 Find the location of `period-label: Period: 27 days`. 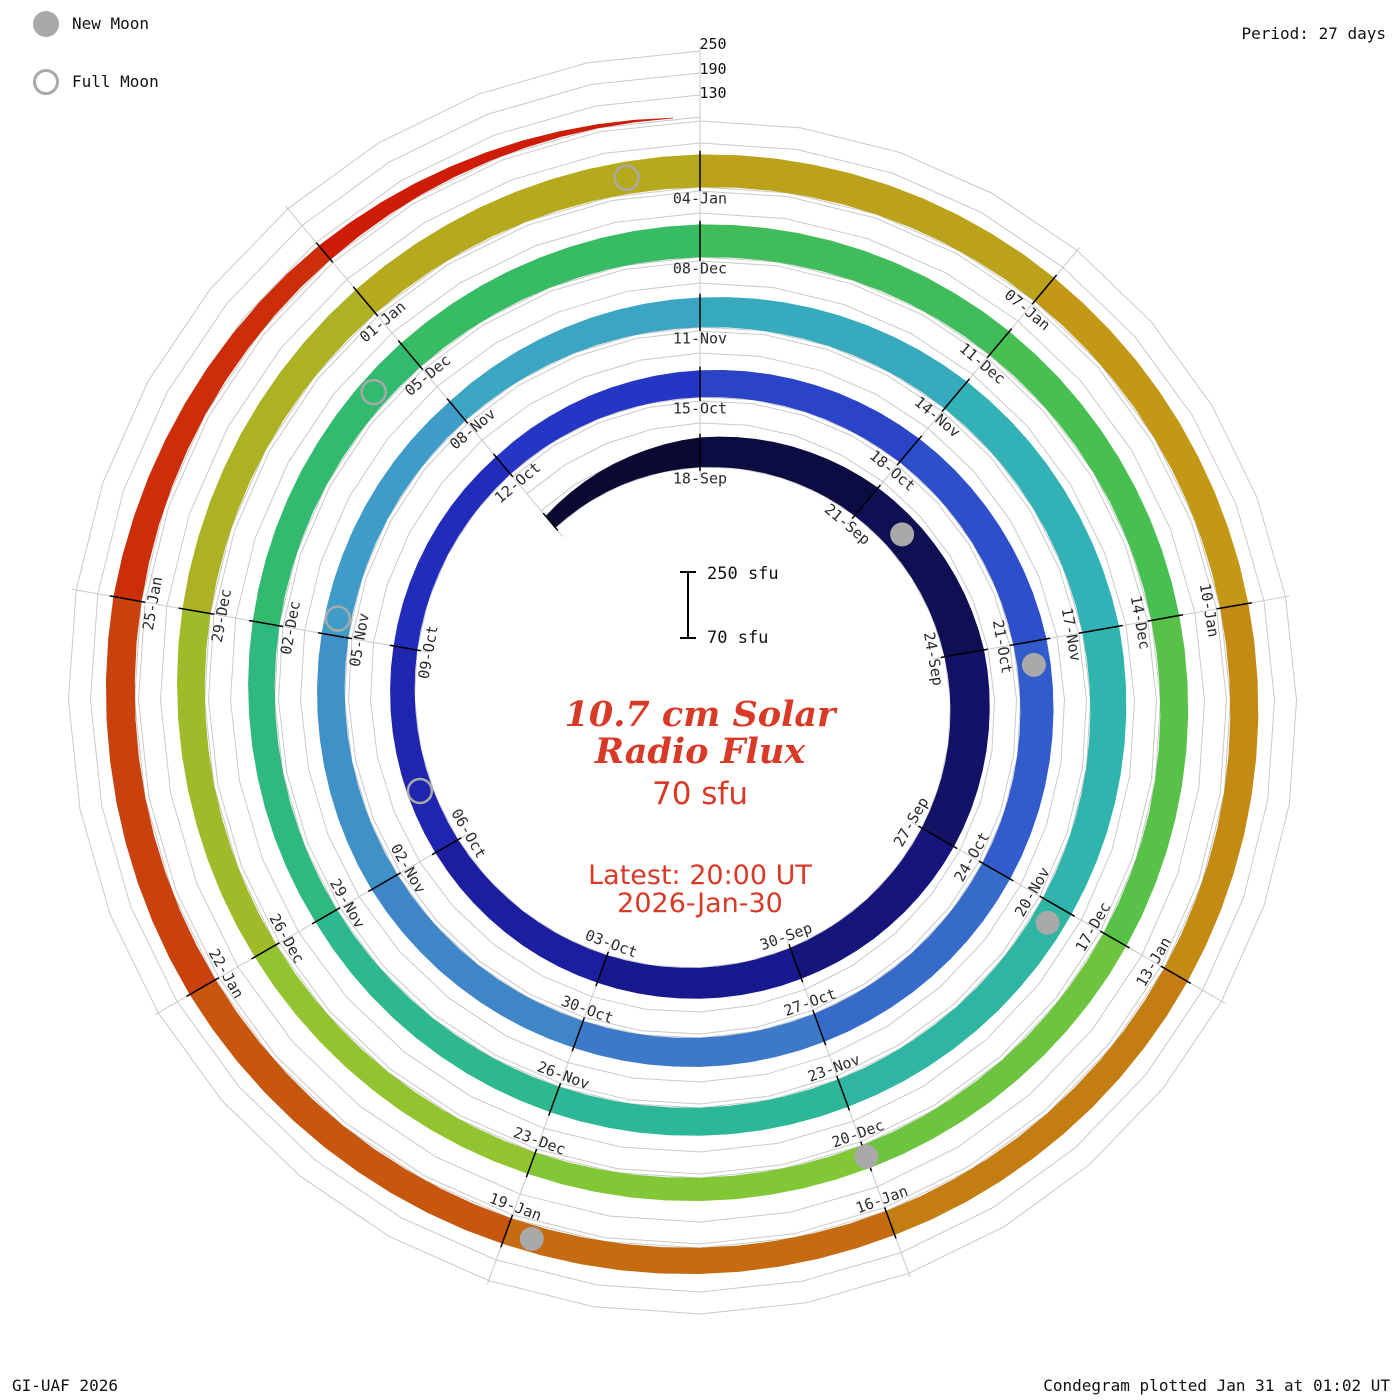

period-label: Period: 27 days is located at coordinates (1314, 33).